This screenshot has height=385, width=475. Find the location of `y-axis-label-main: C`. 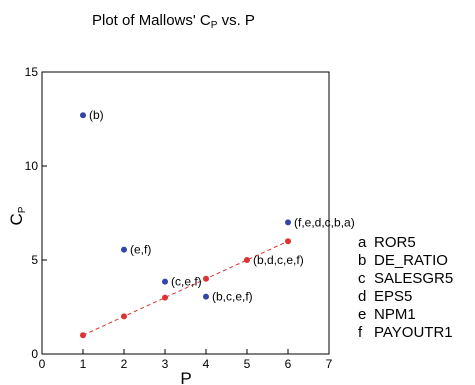

y-axis-label-main: C is located at coordinates (16, 219).